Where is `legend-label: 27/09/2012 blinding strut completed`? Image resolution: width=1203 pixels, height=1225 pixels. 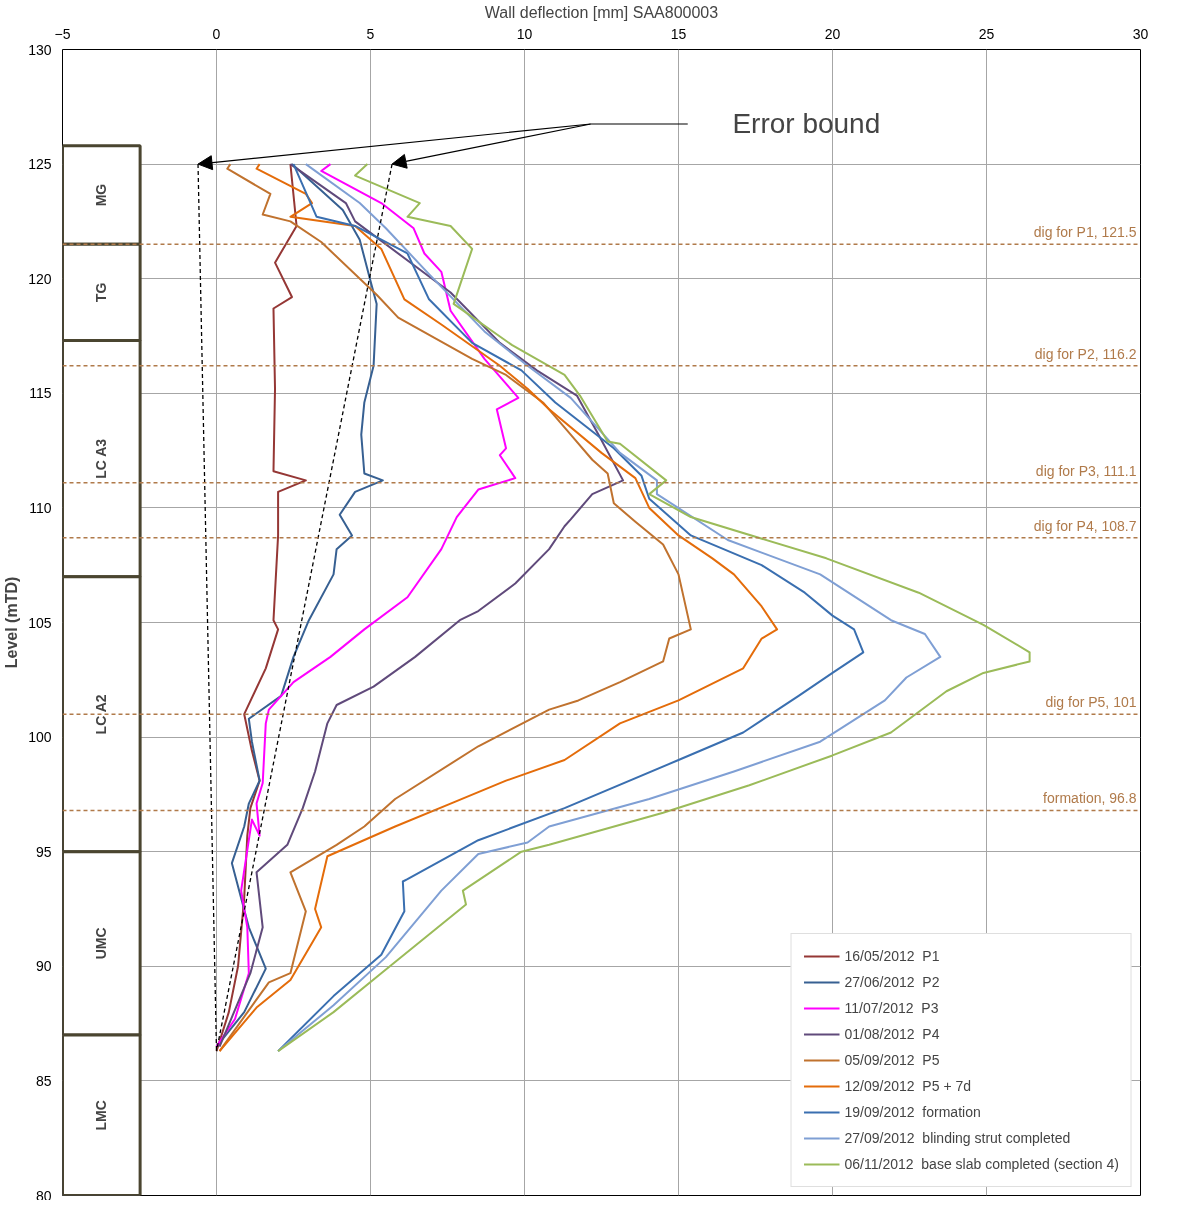
legend-label: 27/09/2012 blinding strut completed is located at coordinates (957, 1138).